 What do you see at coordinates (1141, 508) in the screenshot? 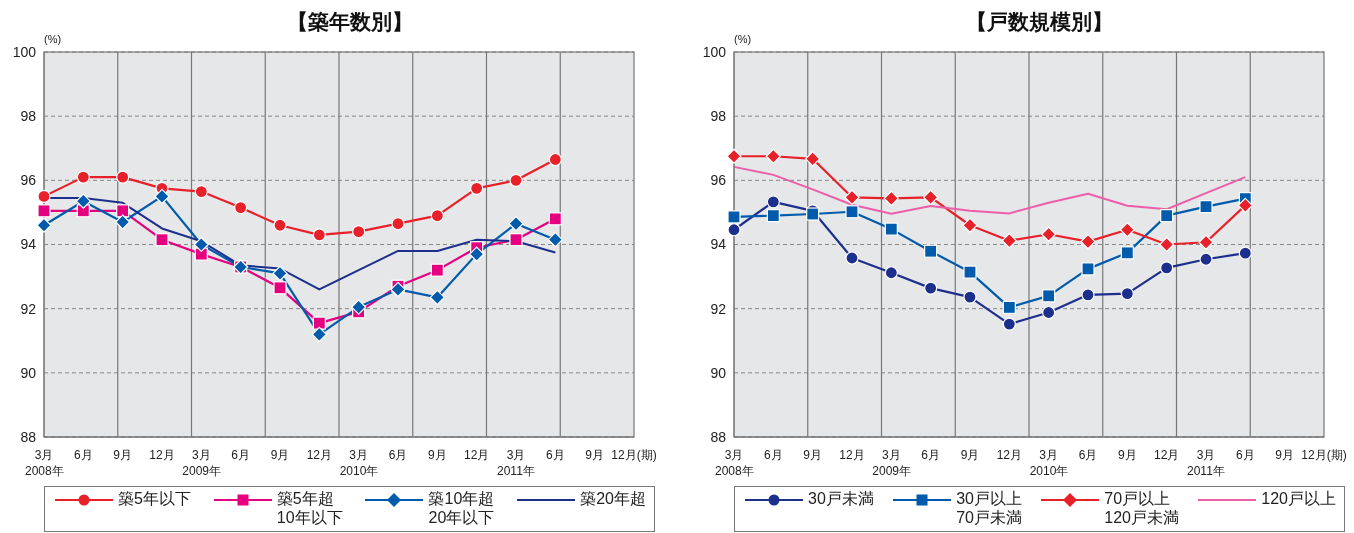
I see `legend-label: 70戸以上 120戸未満` at bounding box center [1141, 508].